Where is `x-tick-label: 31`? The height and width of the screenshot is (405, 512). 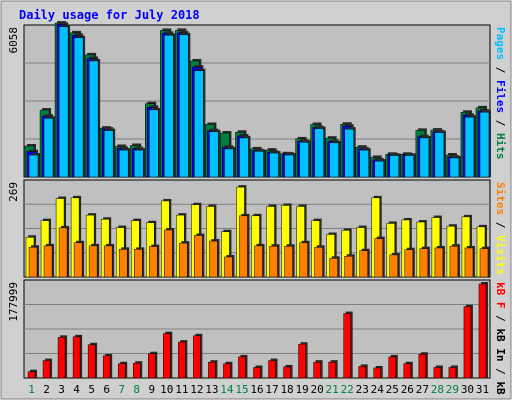
x-tick-label: 31 is located at coordinates (482, 389).